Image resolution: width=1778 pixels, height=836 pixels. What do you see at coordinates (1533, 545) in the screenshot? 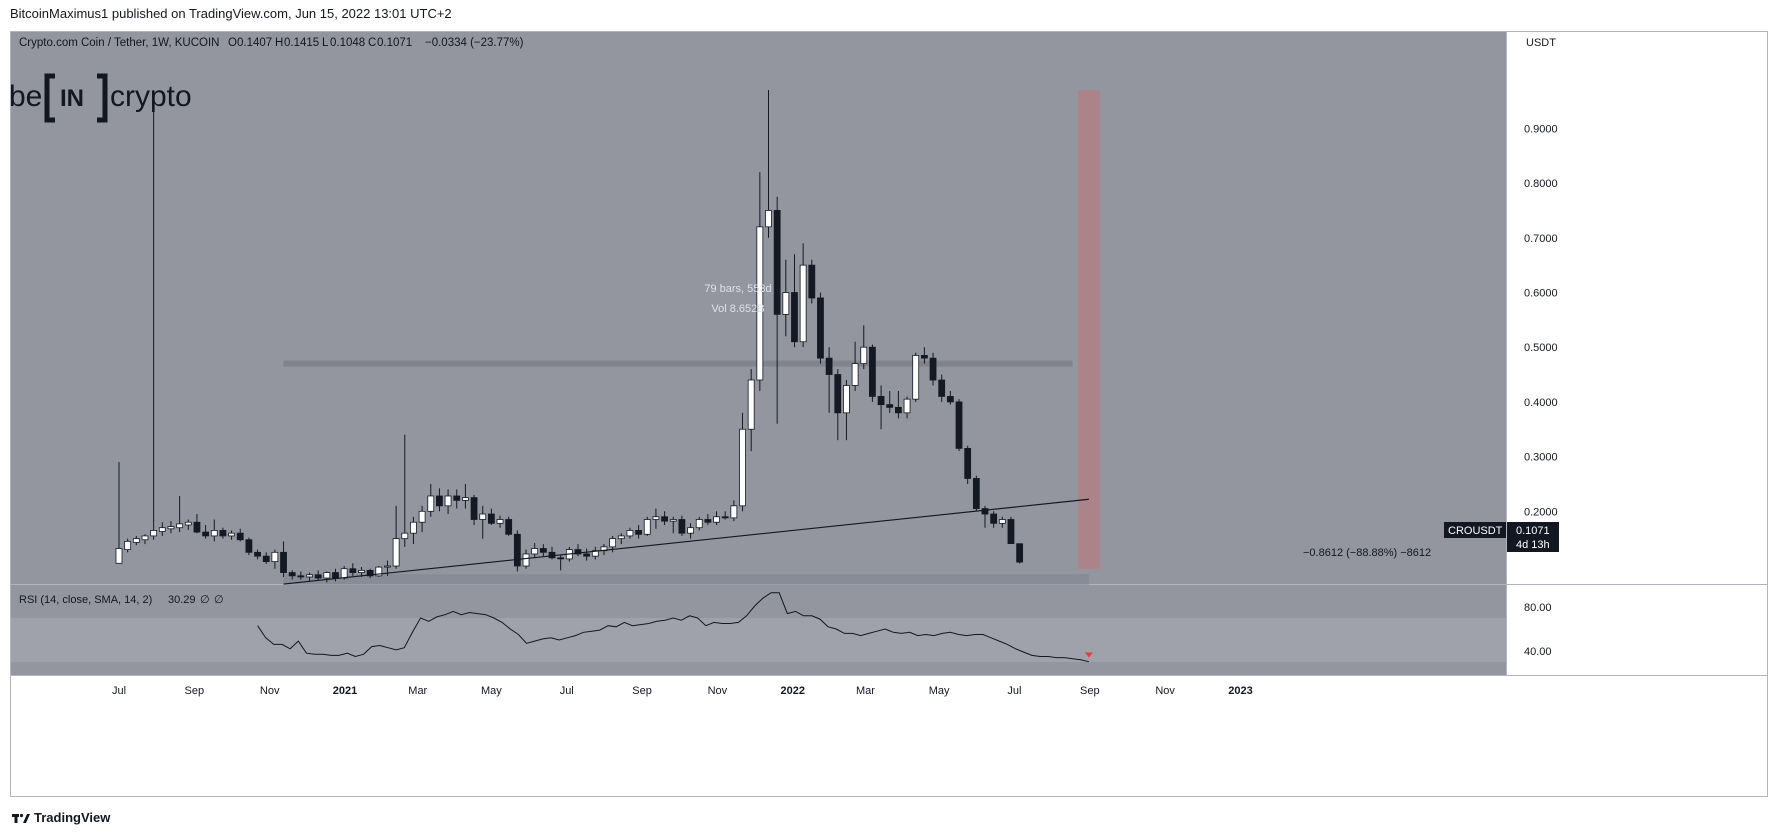
I see `price-tag-countdown: 4d 13h` at bounding box center [1533, 545].